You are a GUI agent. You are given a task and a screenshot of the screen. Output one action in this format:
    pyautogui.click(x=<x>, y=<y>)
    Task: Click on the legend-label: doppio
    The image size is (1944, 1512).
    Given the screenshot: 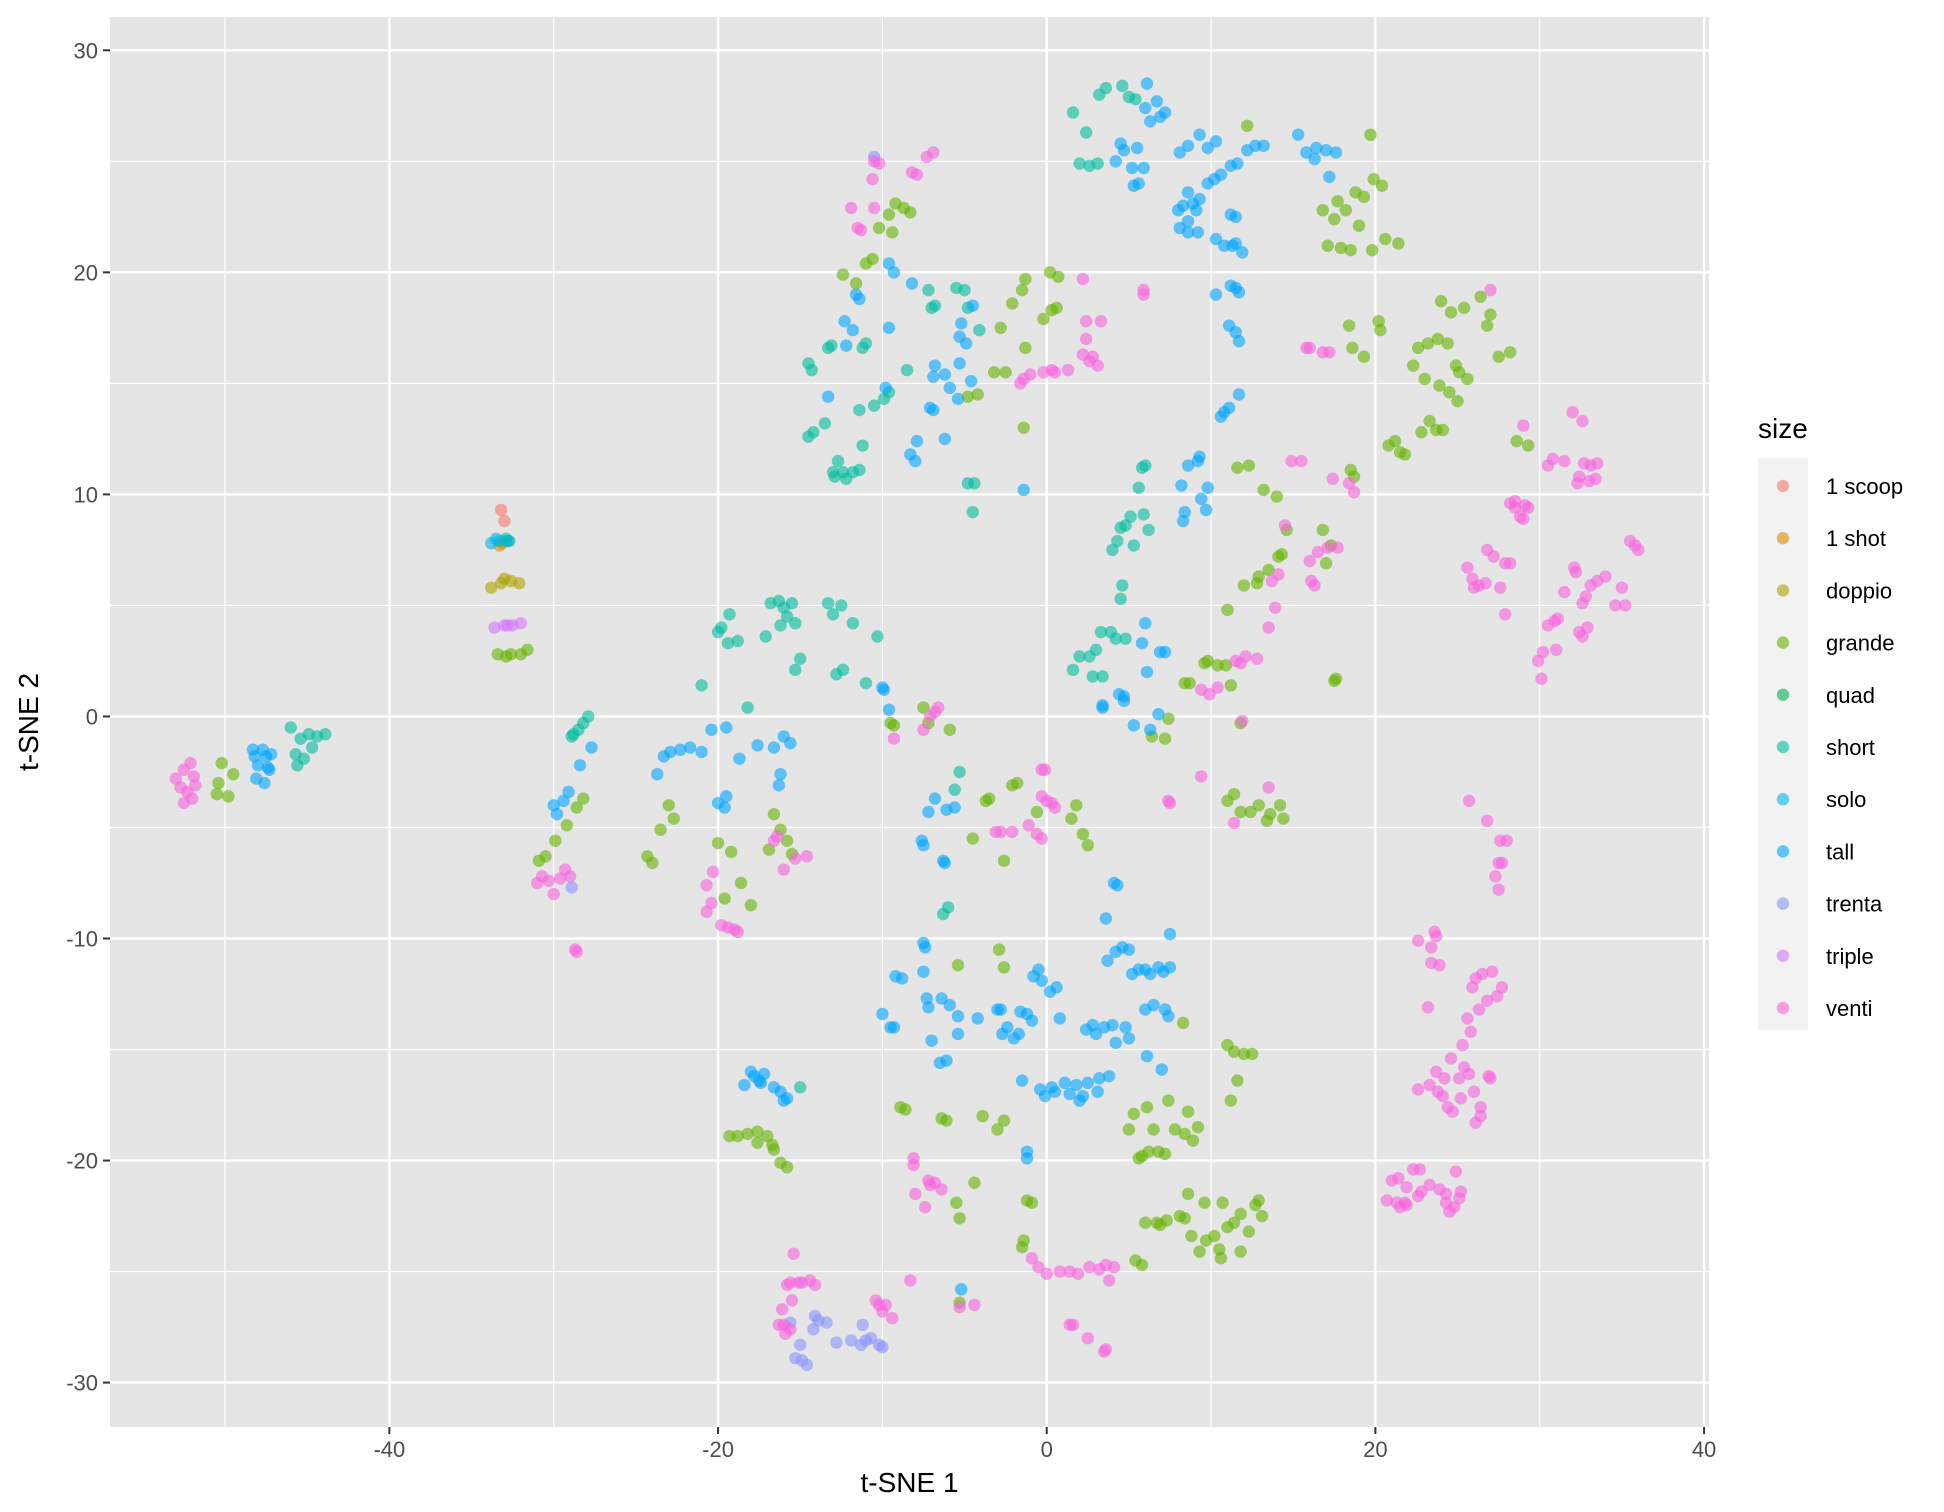 What is the action you would take?
    pyautogui.click(x=1859, y=590)
    